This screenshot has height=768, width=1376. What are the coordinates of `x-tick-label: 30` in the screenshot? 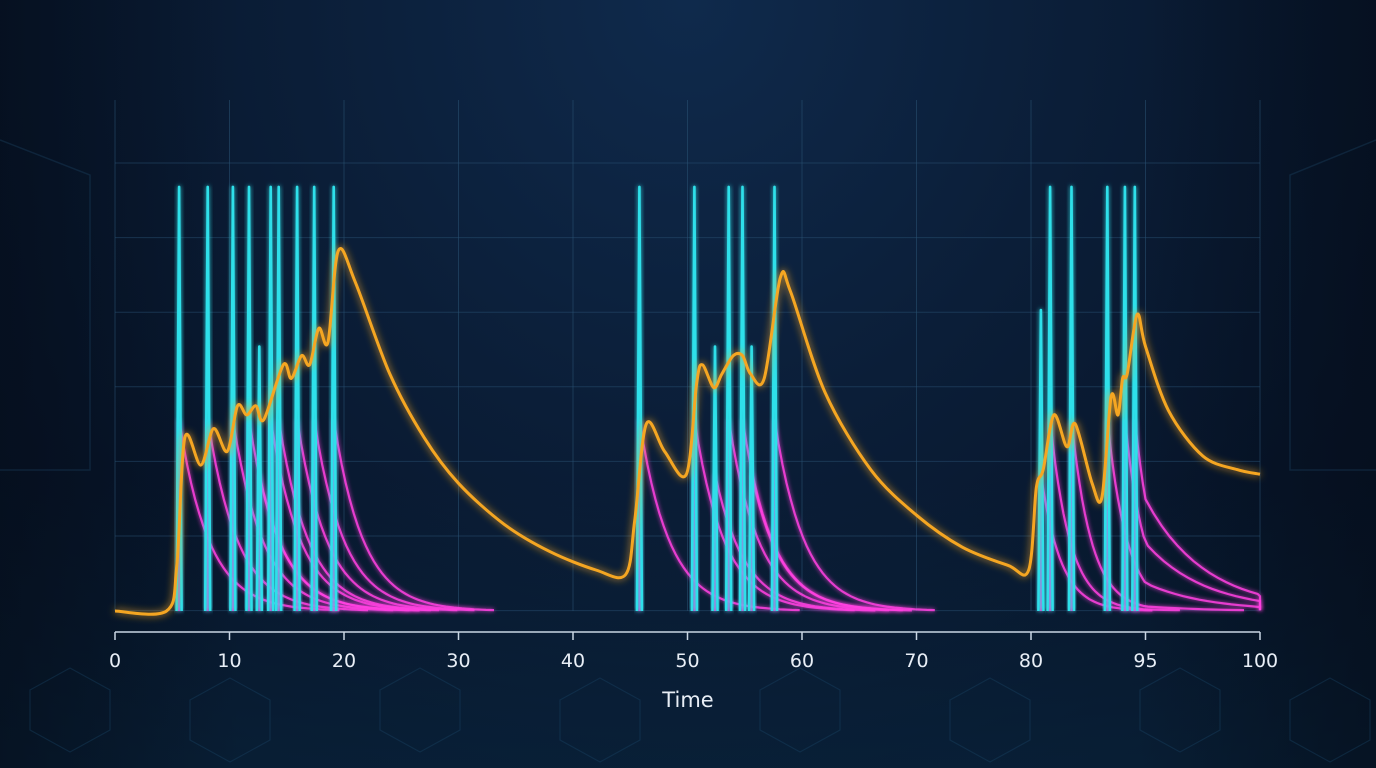 It's located at (458, 661).